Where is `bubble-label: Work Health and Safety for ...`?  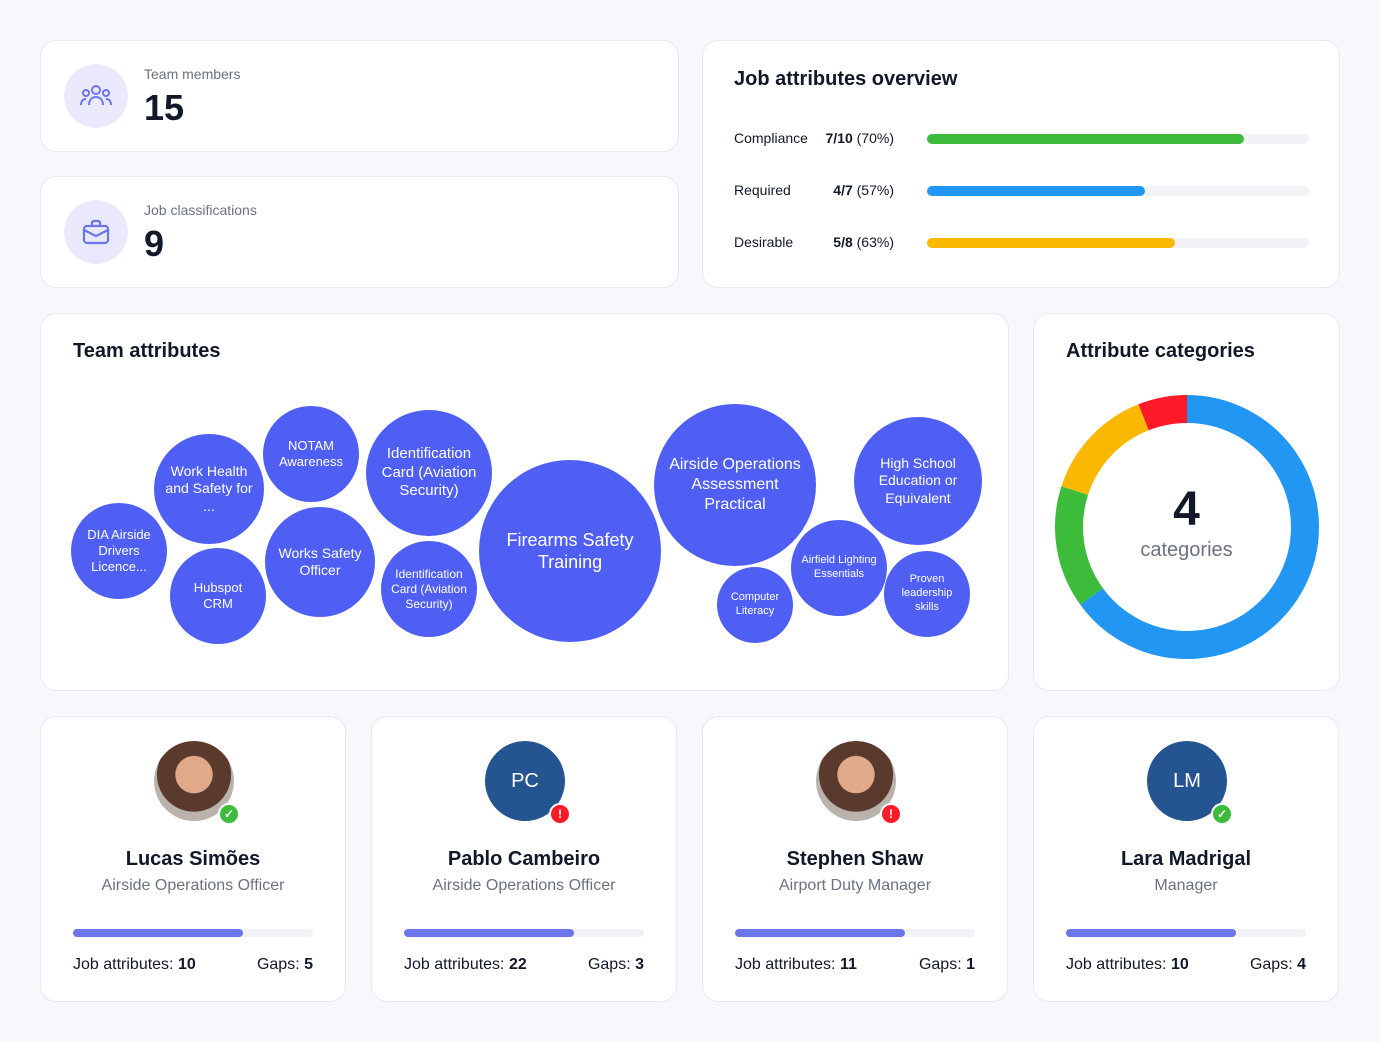
bubble-label: Work Health and Safety for ... is located at coordinates (209, 488).